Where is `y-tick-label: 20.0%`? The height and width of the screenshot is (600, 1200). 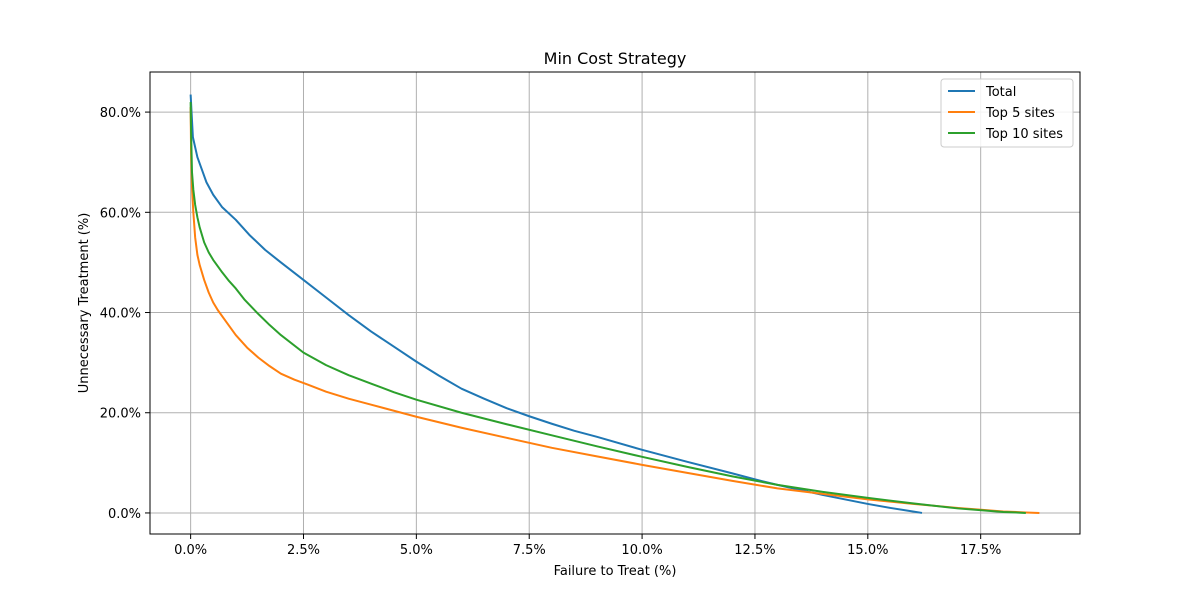
y-tick-label: 20.0% is located at coordinates (120, 414).